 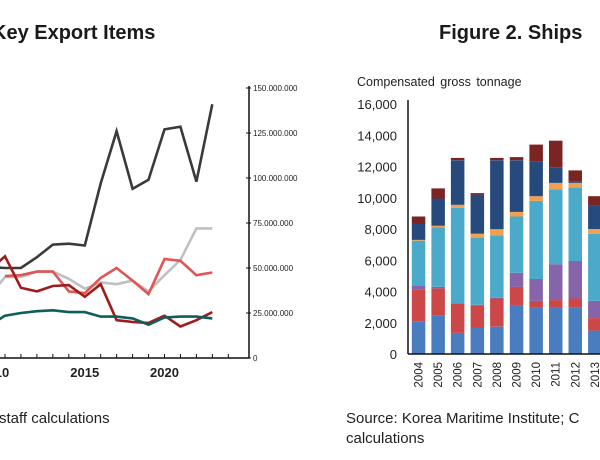 What do you see at coordinates (84, 372) in the screenshot?
I see `left-x-tick-label: 2015` at bounding box center [84, 372].